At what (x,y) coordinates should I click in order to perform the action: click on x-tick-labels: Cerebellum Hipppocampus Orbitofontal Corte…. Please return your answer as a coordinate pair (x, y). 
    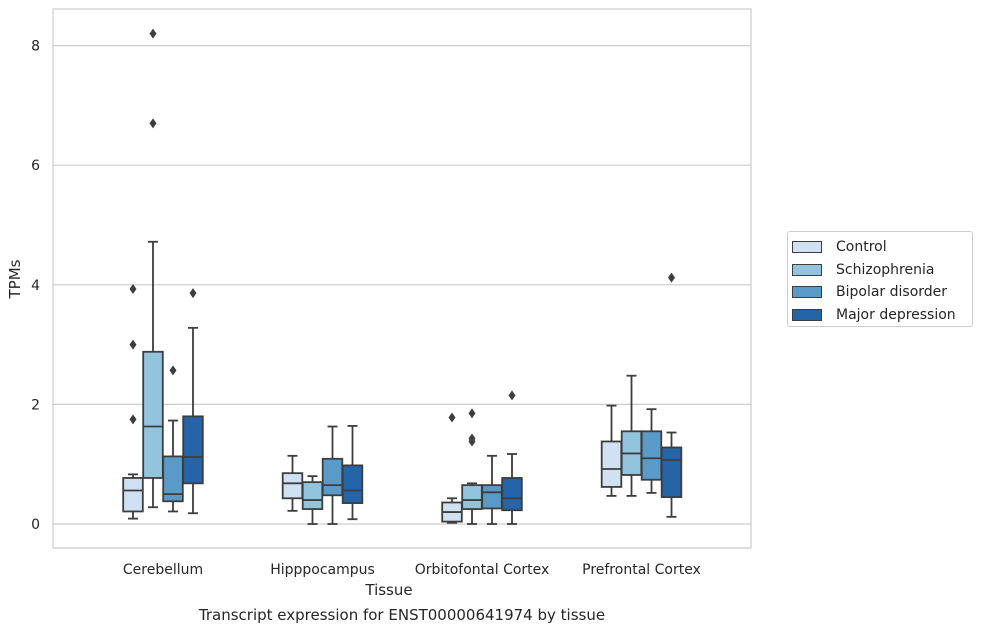
    Looking at the image, I should click on (412, 570).